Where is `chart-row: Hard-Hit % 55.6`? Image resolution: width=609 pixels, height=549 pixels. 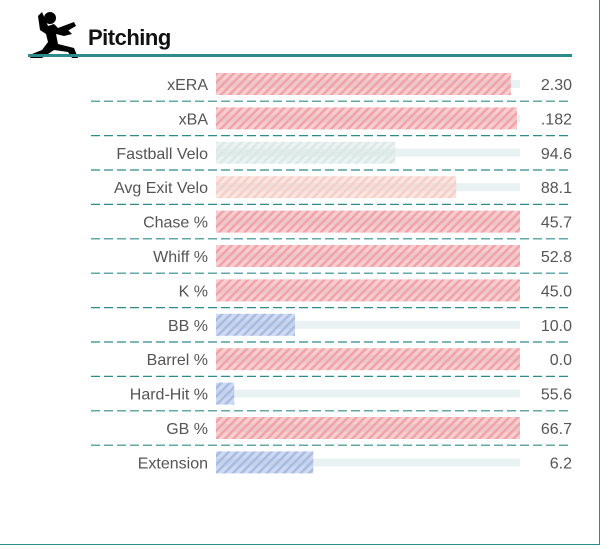
chart-row: Hard-Hit % 55.6 is located at coordinates (331, 397).